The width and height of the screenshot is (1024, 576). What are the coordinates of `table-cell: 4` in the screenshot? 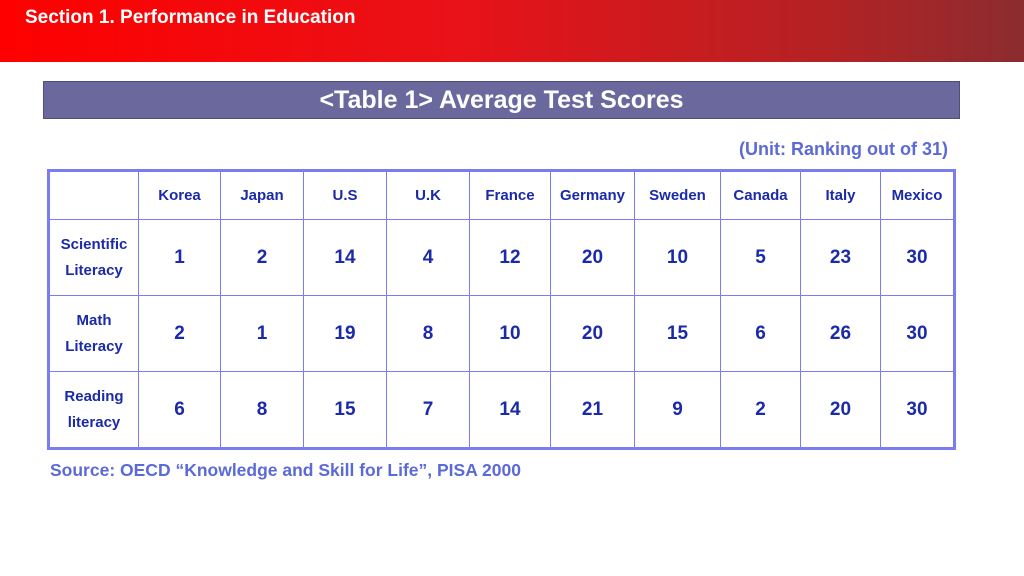 It's located at (428, 257).